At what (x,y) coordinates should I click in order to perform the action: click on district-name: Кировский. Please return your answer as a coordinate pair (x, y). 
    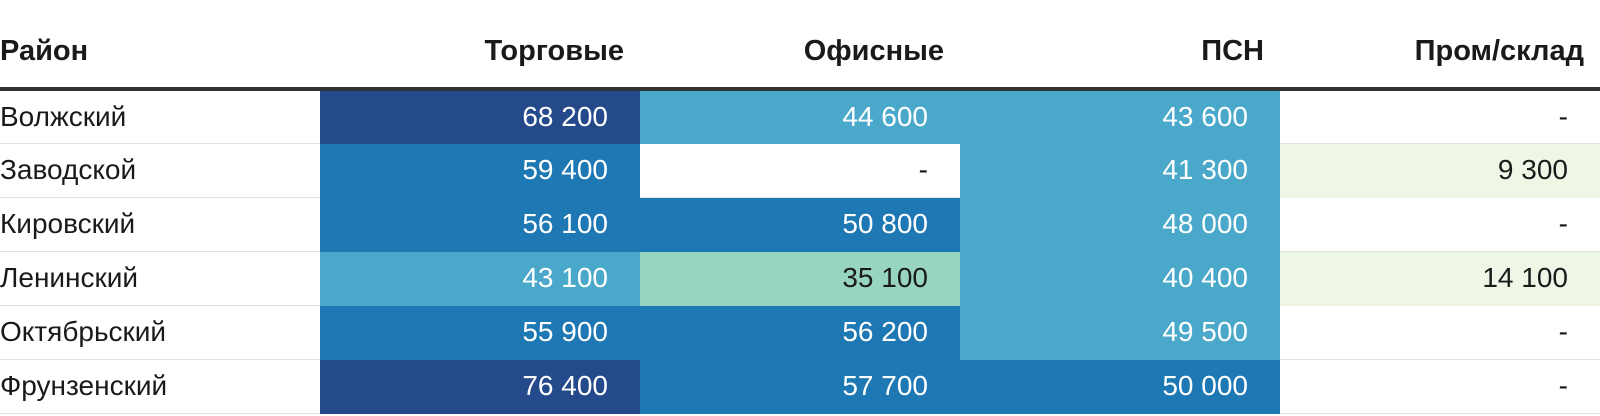
    Looking at the image, I should click on (160, 224).